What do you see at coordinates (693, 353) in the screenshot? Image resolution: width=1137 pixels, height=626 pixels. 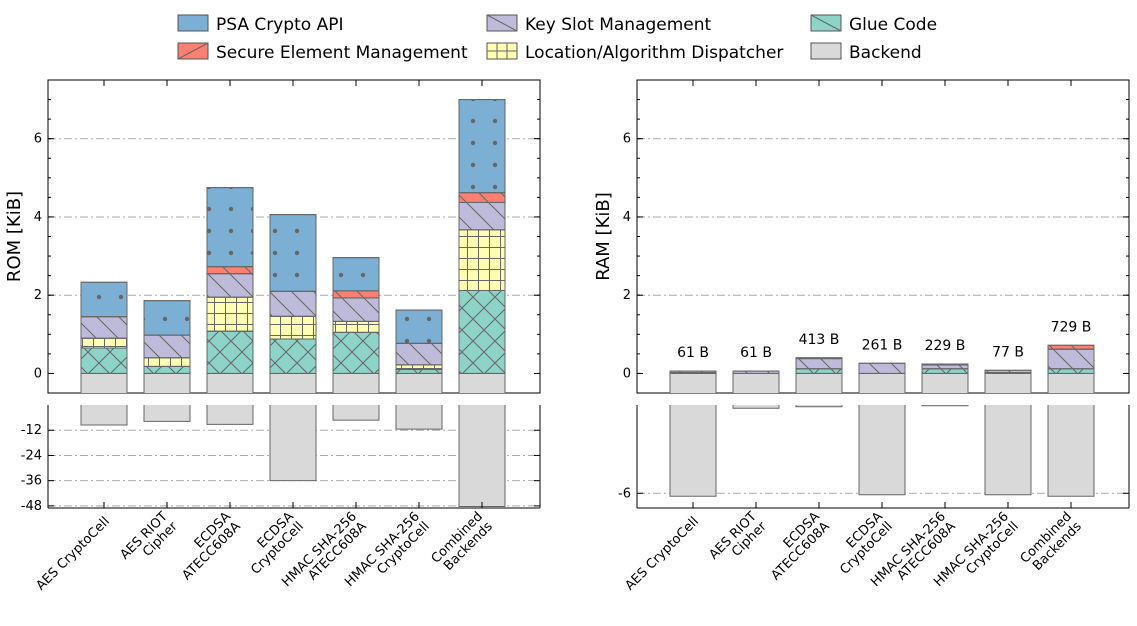 I see `bar-annotation: 61 B` at bounding box center [693, 353].